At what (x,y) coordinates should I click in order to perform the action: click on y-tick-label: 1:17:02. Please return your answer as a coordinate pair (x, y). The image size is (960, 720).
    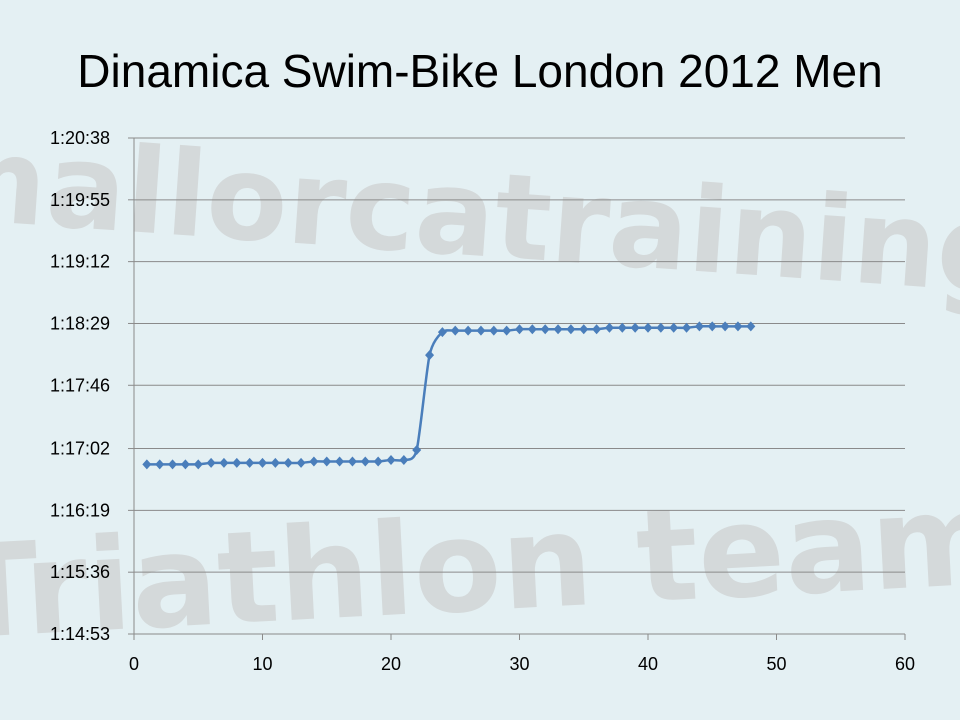
    Looking at the image, I should click on (80, 449).